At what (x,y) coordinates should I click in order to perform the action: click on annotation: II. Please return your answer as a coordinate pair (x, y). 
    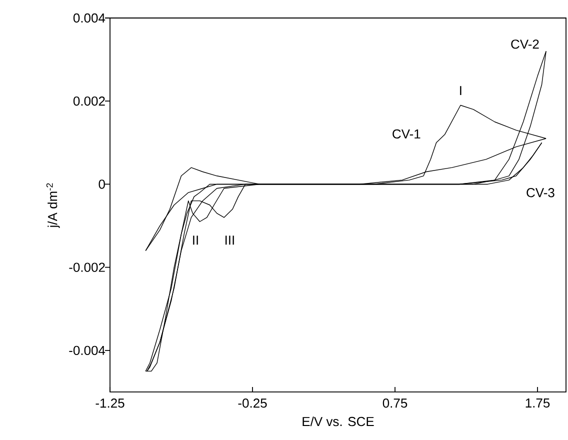
    Looking at the image, I should click on (195, 240).